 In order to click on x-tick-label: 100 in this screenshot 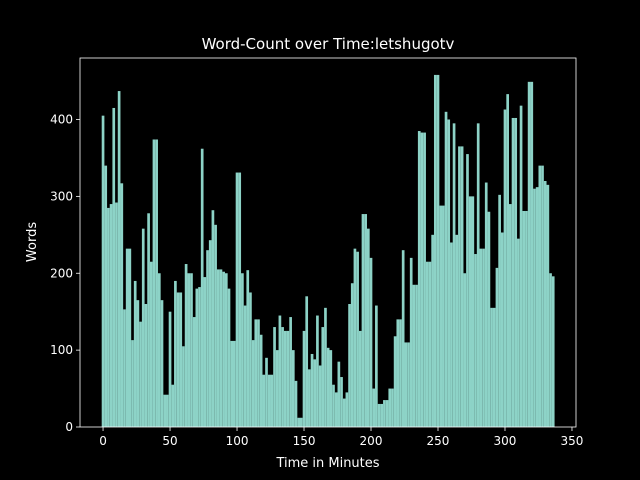, I will do `click(237, 441)`.